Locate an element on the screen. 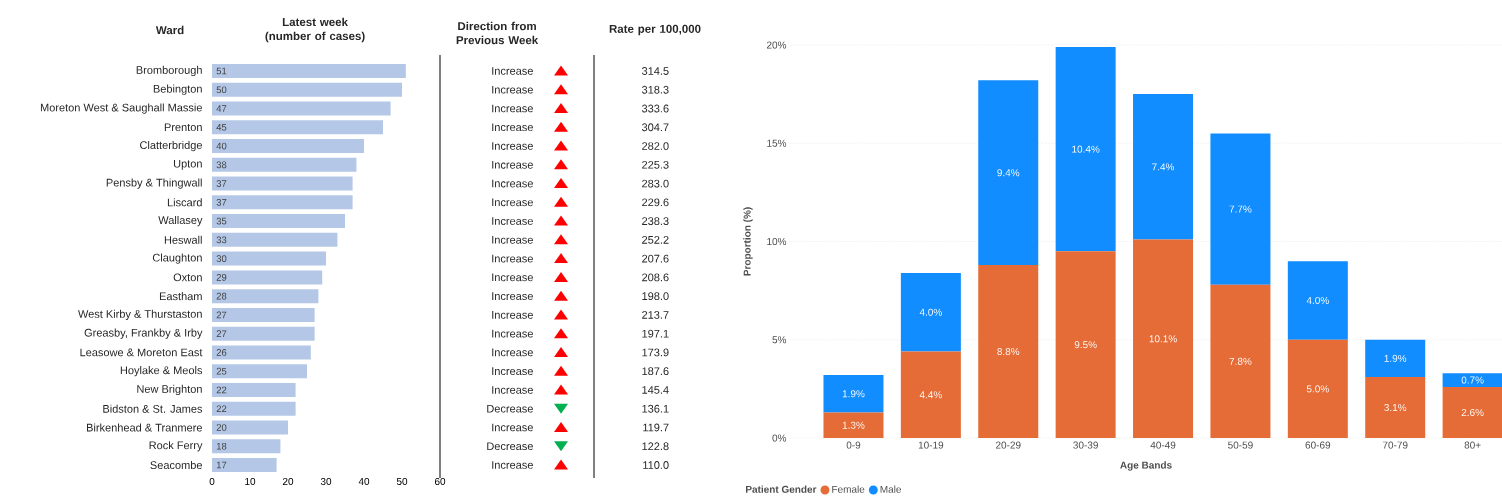 The width and height of the screenshot is (1502, 497). y-tick-label: Pensby & Thingwall is located at coordinates (154, 183).